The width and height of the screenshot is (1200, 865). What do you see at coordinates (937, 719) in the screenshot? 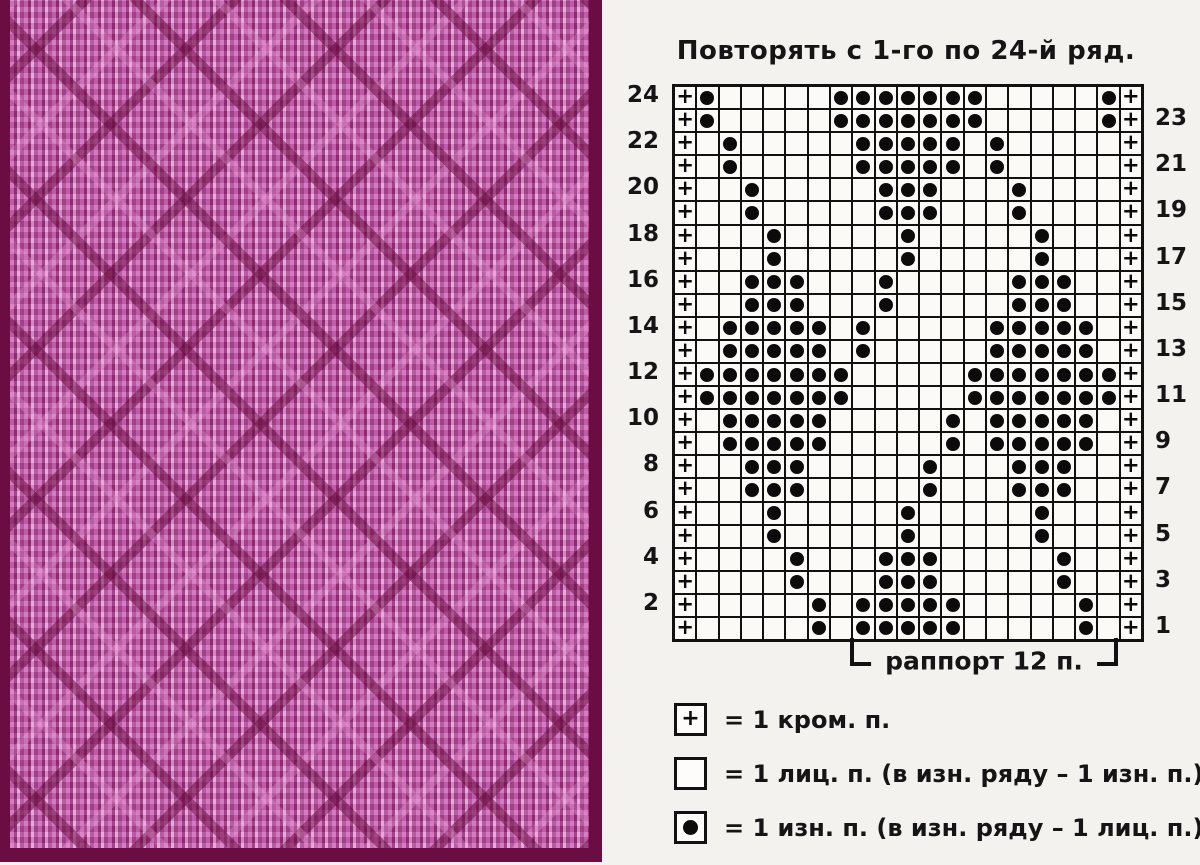
I see `legend-item-edge-stitch: + = 1 кром. п.` at bounding box center [937, 719].